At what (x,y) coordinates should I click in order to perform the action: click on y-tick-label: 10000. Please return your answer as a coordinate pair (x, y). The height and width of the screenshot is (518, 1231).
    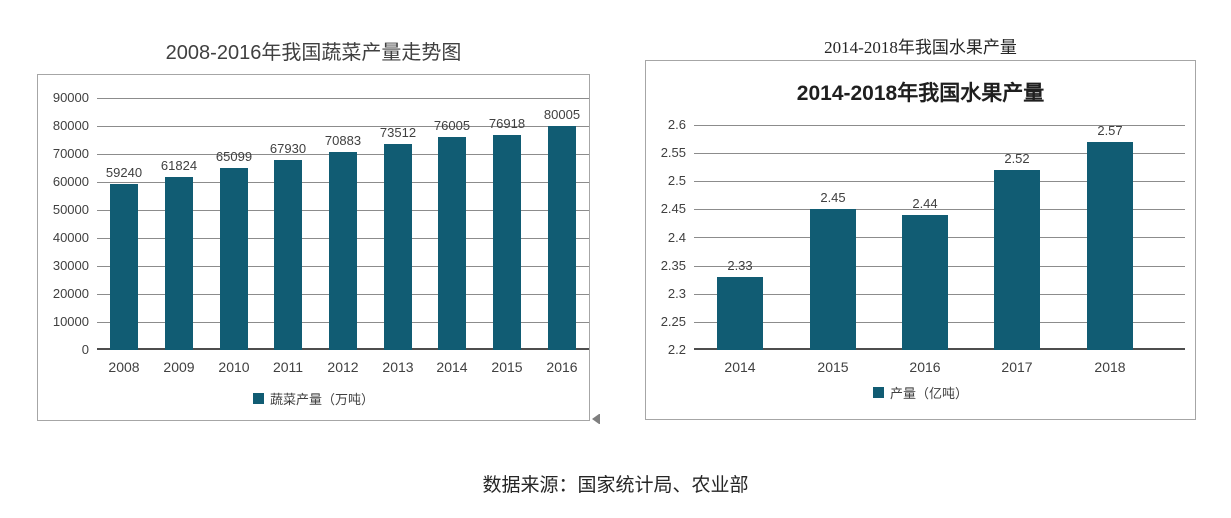
    Looking at the image, I should click on (70, 321).